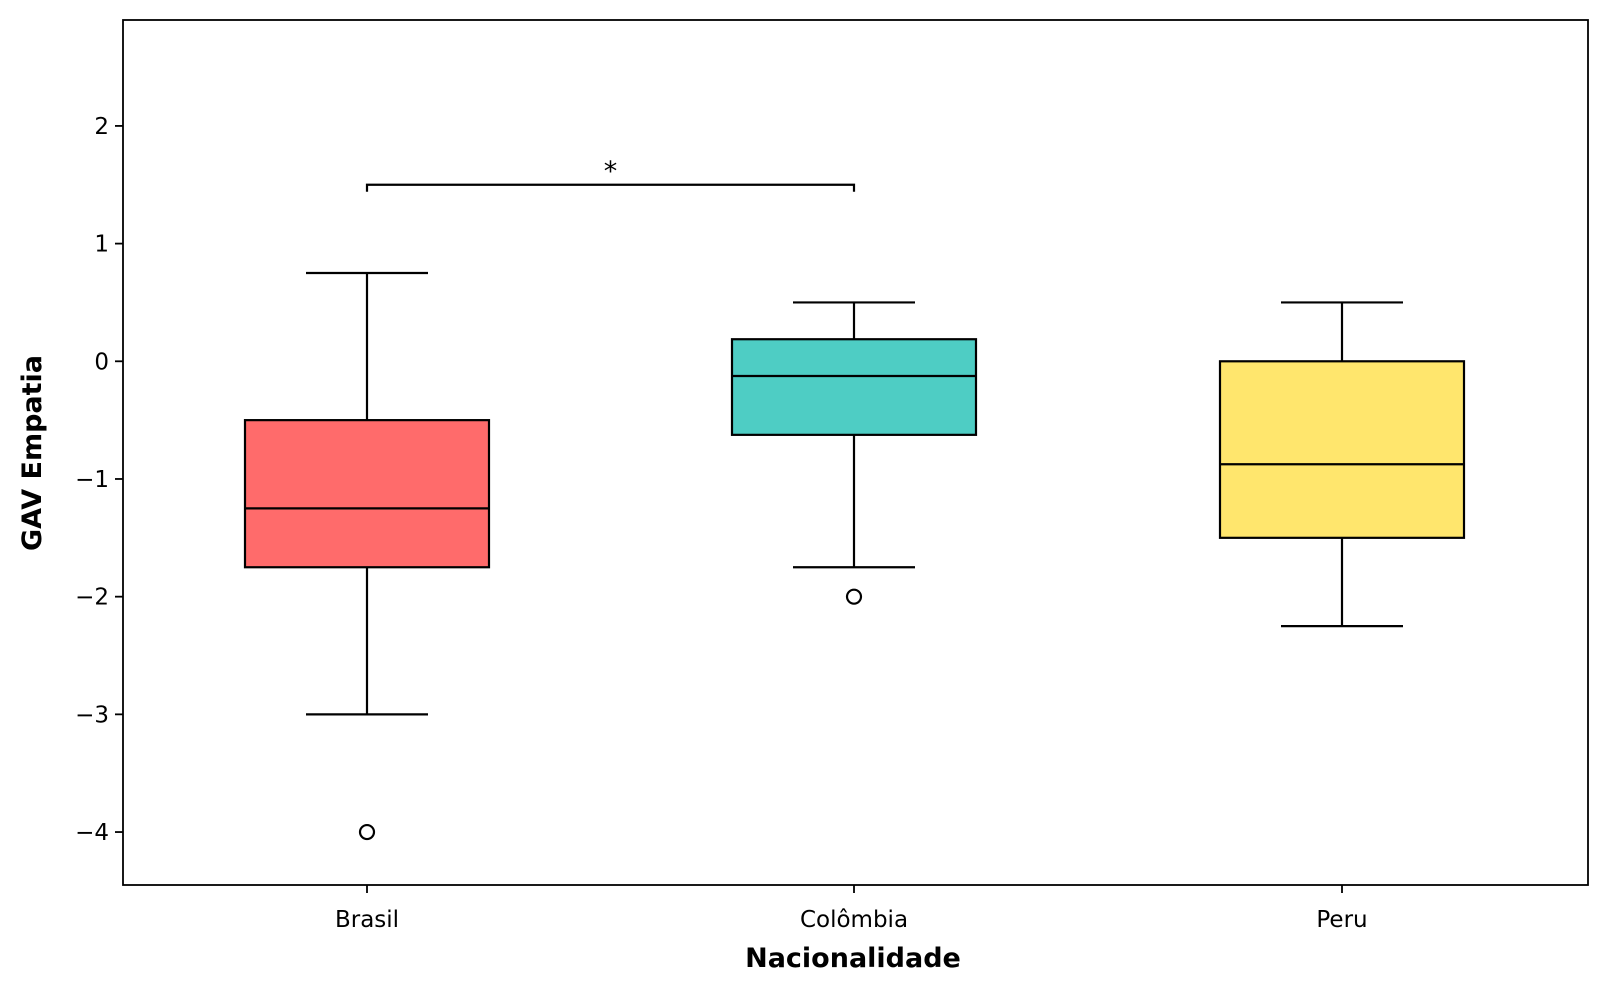 Image resolution: width=1600 pixels, height=992 pixels. I want to click on outlier-point-colombia, so click(854, 596).